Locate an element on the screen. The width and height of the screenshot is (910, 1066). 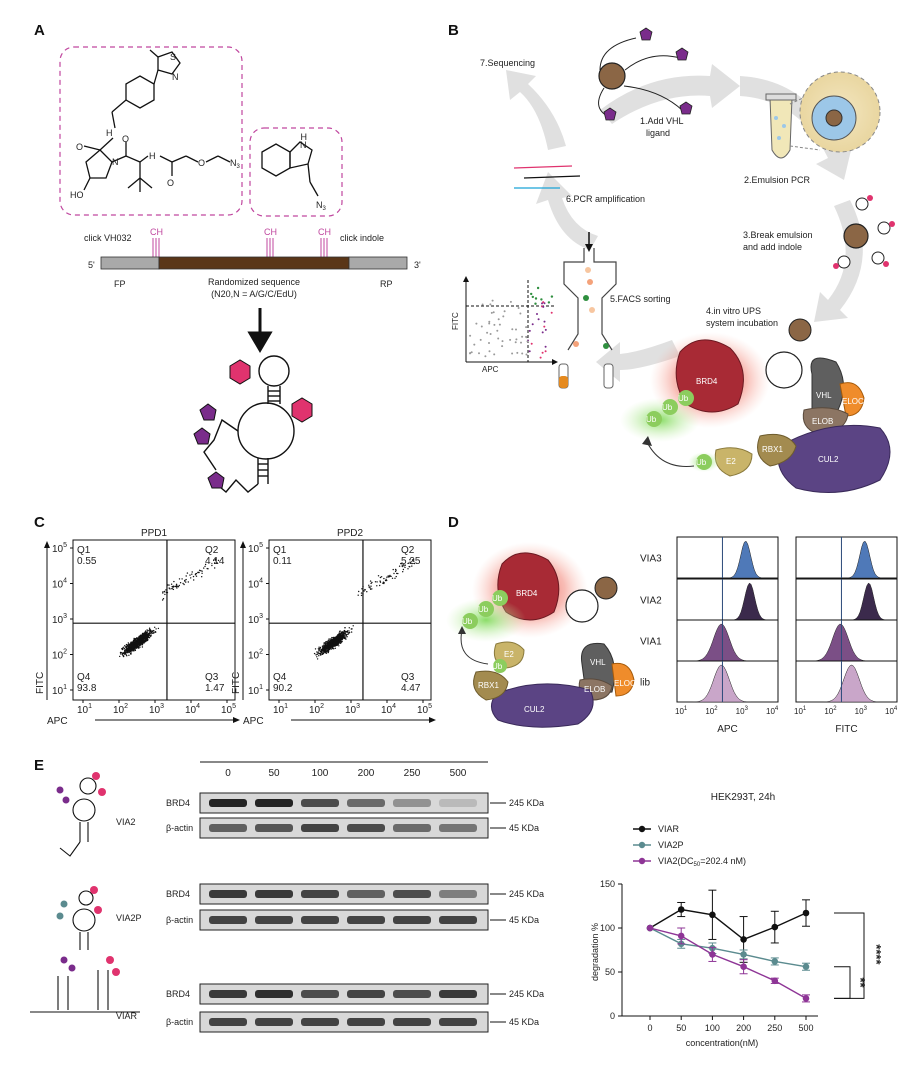
histogram-row-label: VIA3 is located at coordinates (651, 559).